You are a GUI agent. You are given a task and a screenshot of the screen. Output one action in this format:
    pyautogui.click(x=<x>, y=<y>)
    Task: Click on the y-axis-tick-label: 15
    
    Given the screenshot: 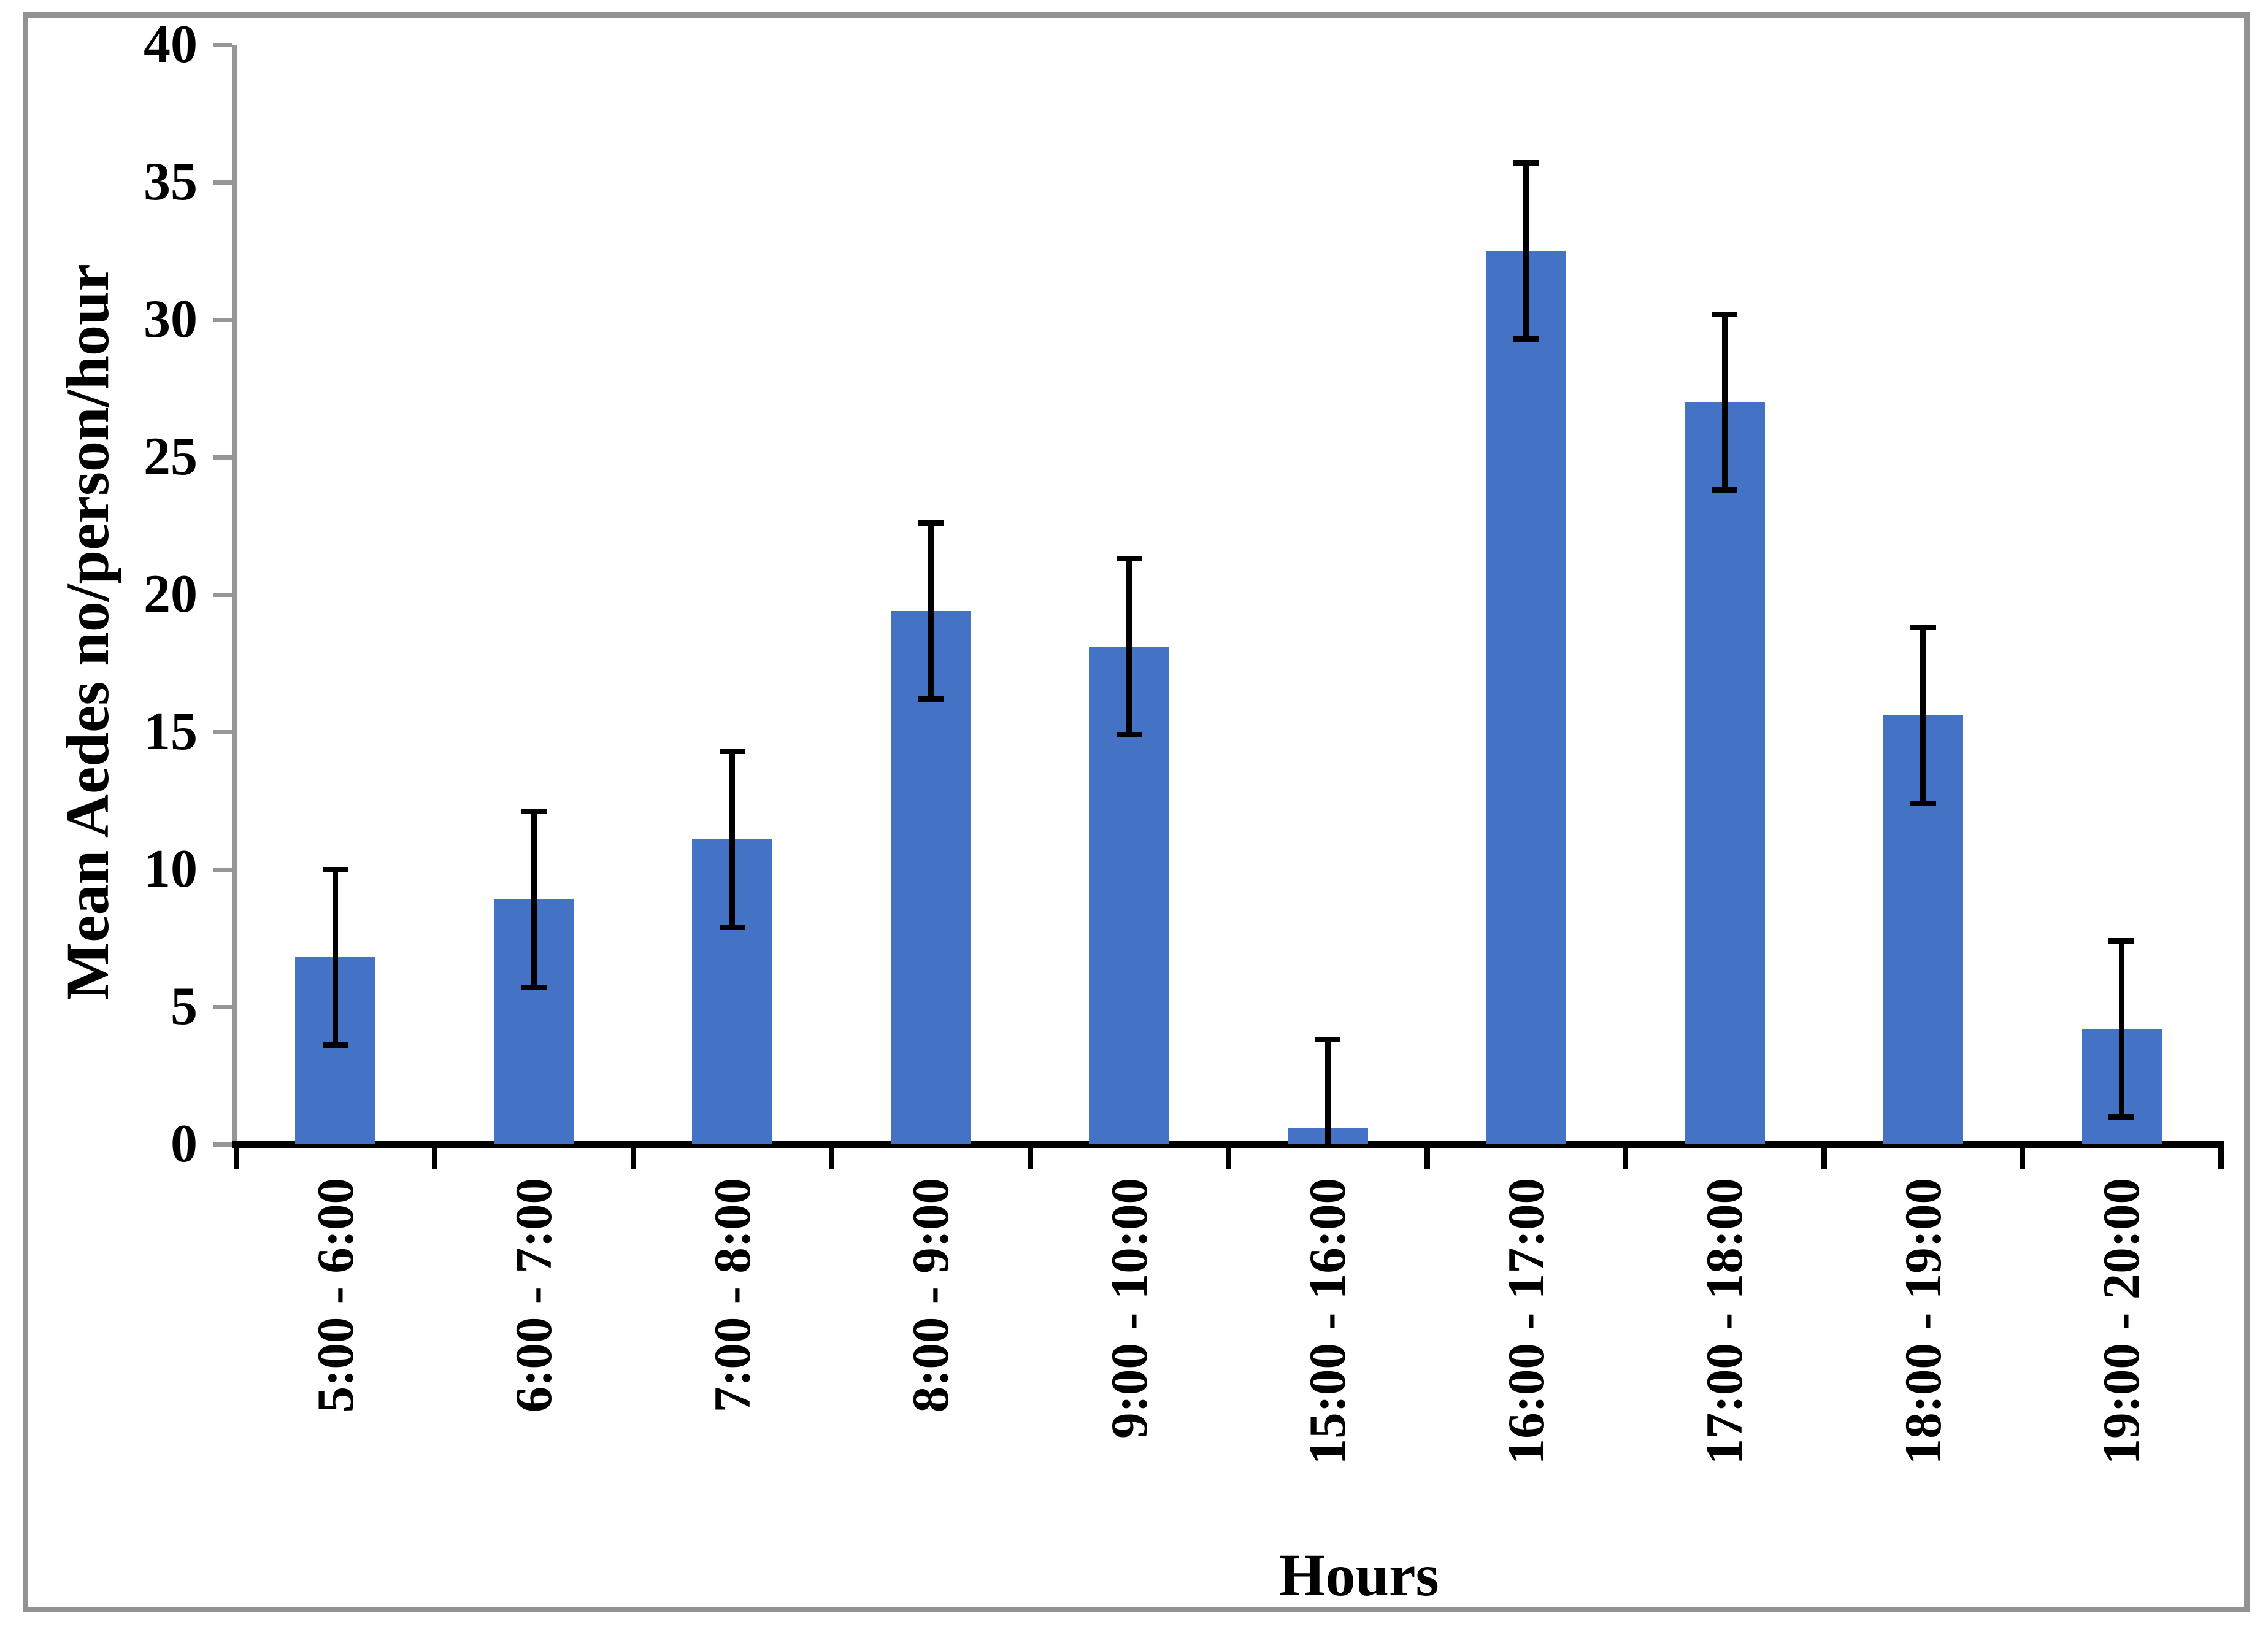 What is the action you would take?
    pyautogui.click(x=171, y=731)
    